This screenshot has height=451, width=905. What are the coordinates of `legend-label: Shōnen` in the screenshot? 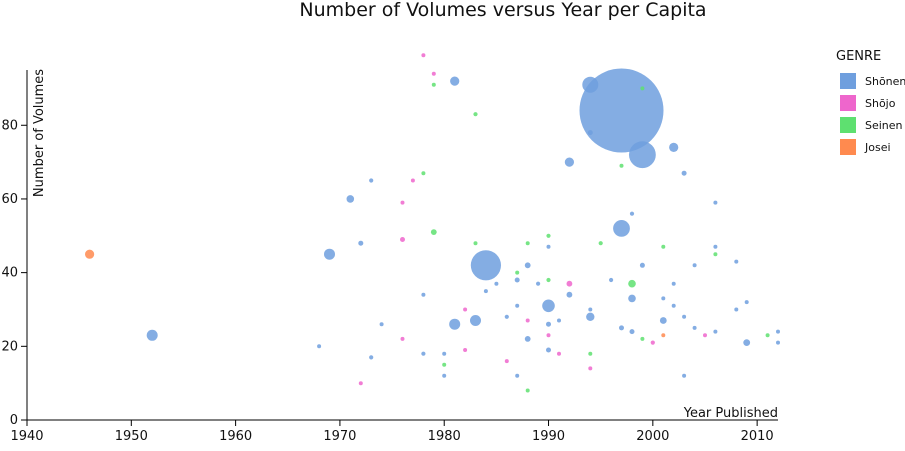 It's located at (885, 81).